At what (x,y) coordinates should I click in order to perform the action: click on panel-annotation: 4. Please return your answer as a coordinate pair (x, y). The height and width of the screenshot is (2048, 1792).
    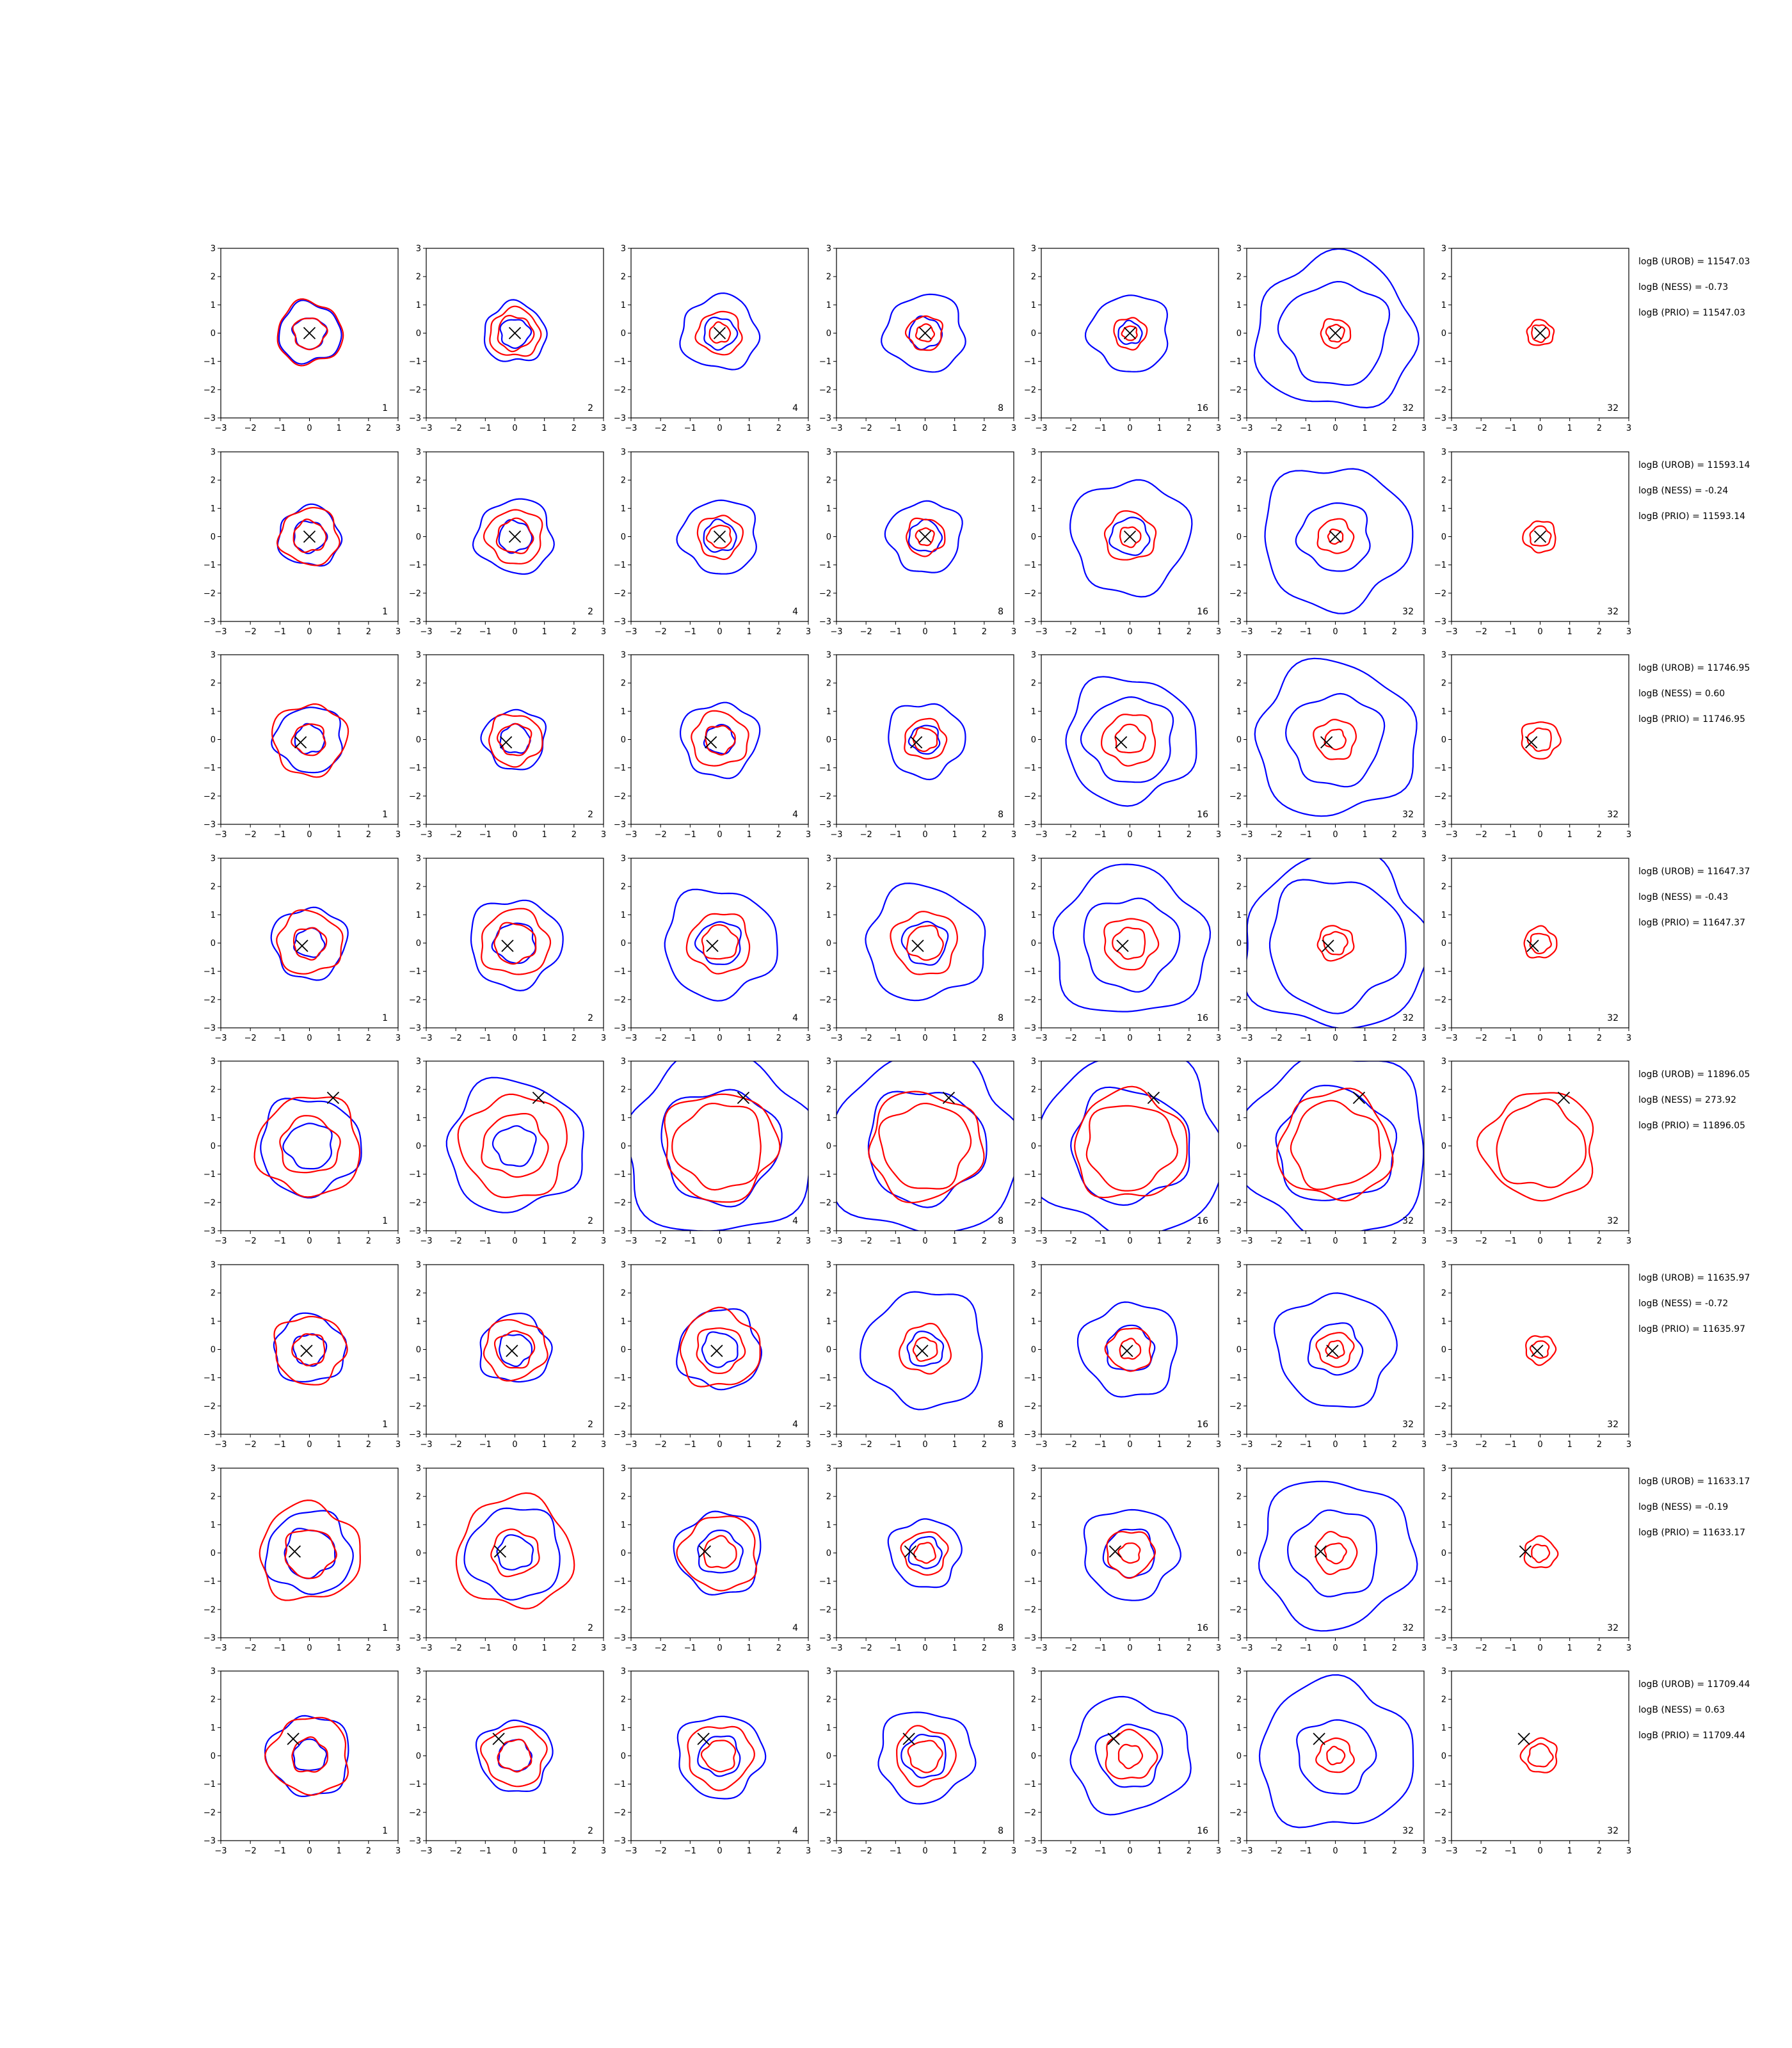
    Looking at the image, I should click on (795, 1221).